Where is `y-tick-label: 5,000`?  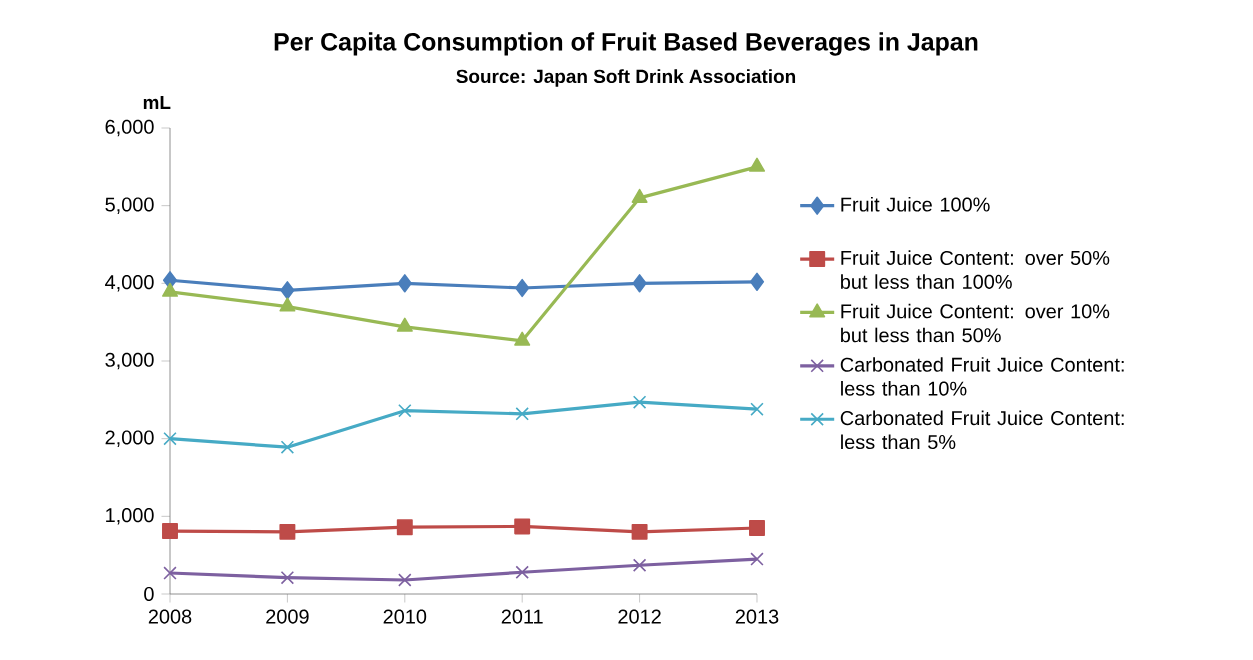
y-tick-label: 5,000 is located at coordinates (129, 205).